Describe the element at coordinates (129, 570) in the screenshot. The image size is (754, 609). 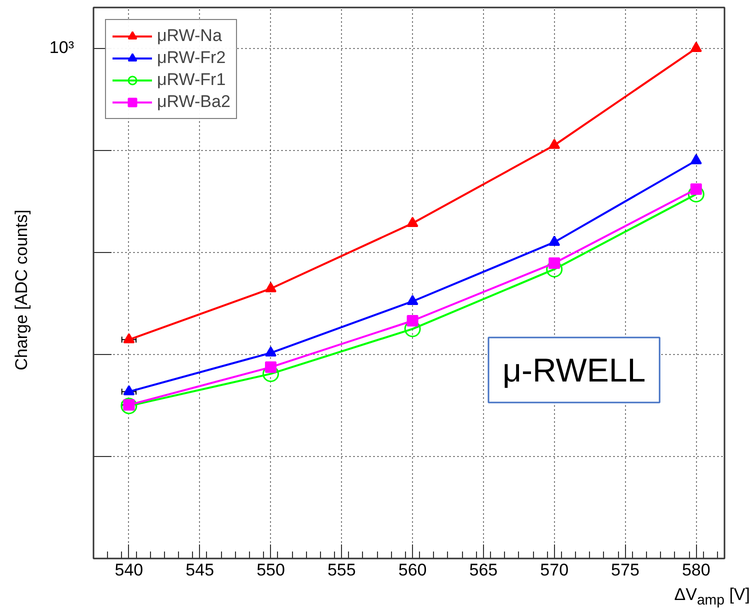
I see `x-tick-label: 540` at that location.